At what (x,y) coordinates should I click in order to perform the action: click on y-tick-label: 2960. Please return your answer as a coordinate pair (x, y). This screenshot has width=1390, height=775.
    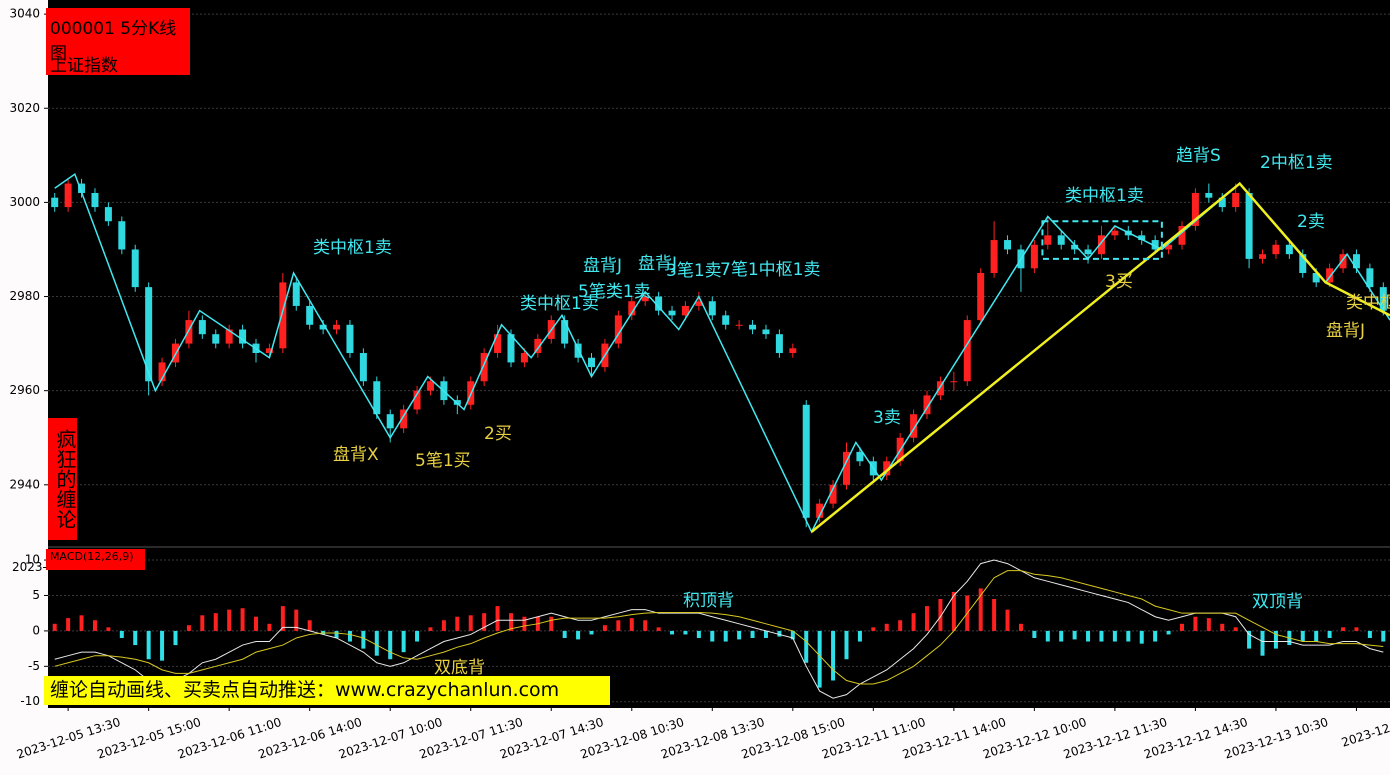
    Looking at the image, I should click on (24, 390).